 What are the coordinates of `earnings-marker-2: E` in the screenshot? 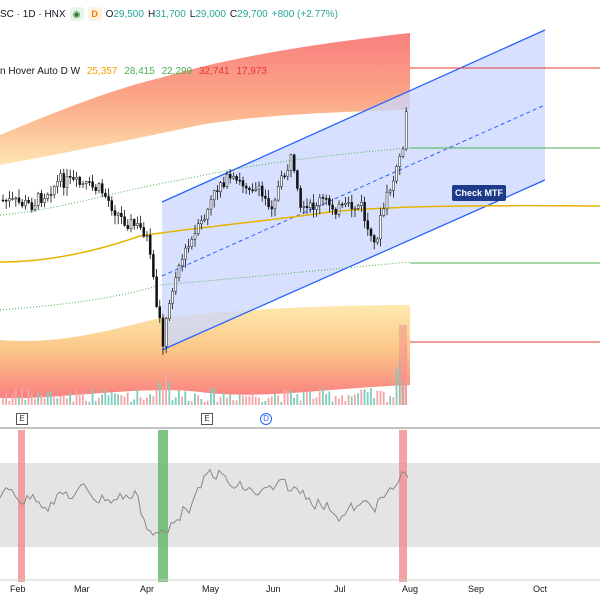 It's located at (207, 419).